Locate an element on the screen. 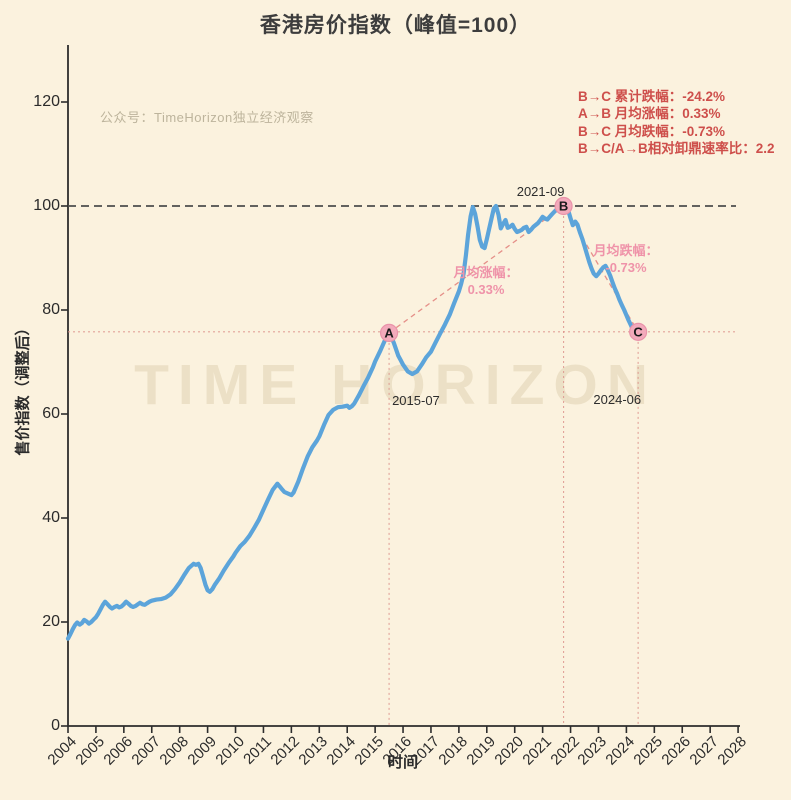  trend-up-annotation: 月均涨幅： 0.33% is located at coordinates (486, 281).